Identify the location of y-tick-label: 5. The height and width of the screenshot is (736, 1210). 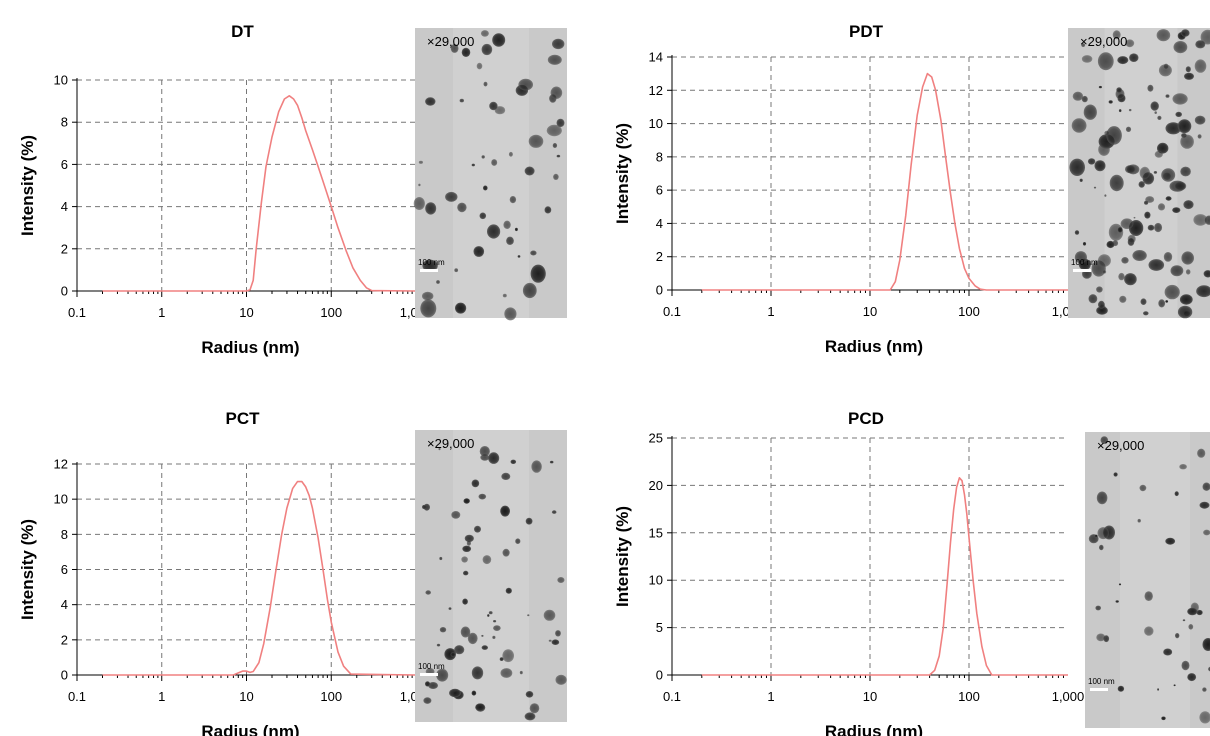
(659, 627).